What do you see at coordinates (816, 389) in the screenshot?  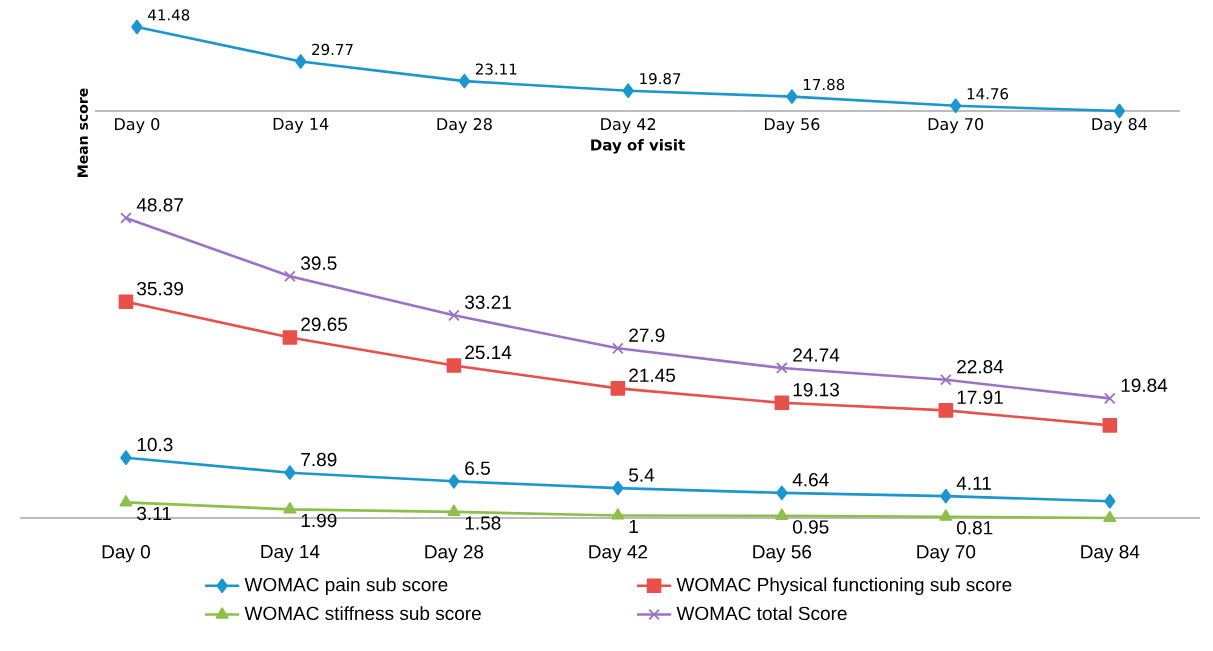 I see `data-label: 19.13` at bounding box center [816, 389].